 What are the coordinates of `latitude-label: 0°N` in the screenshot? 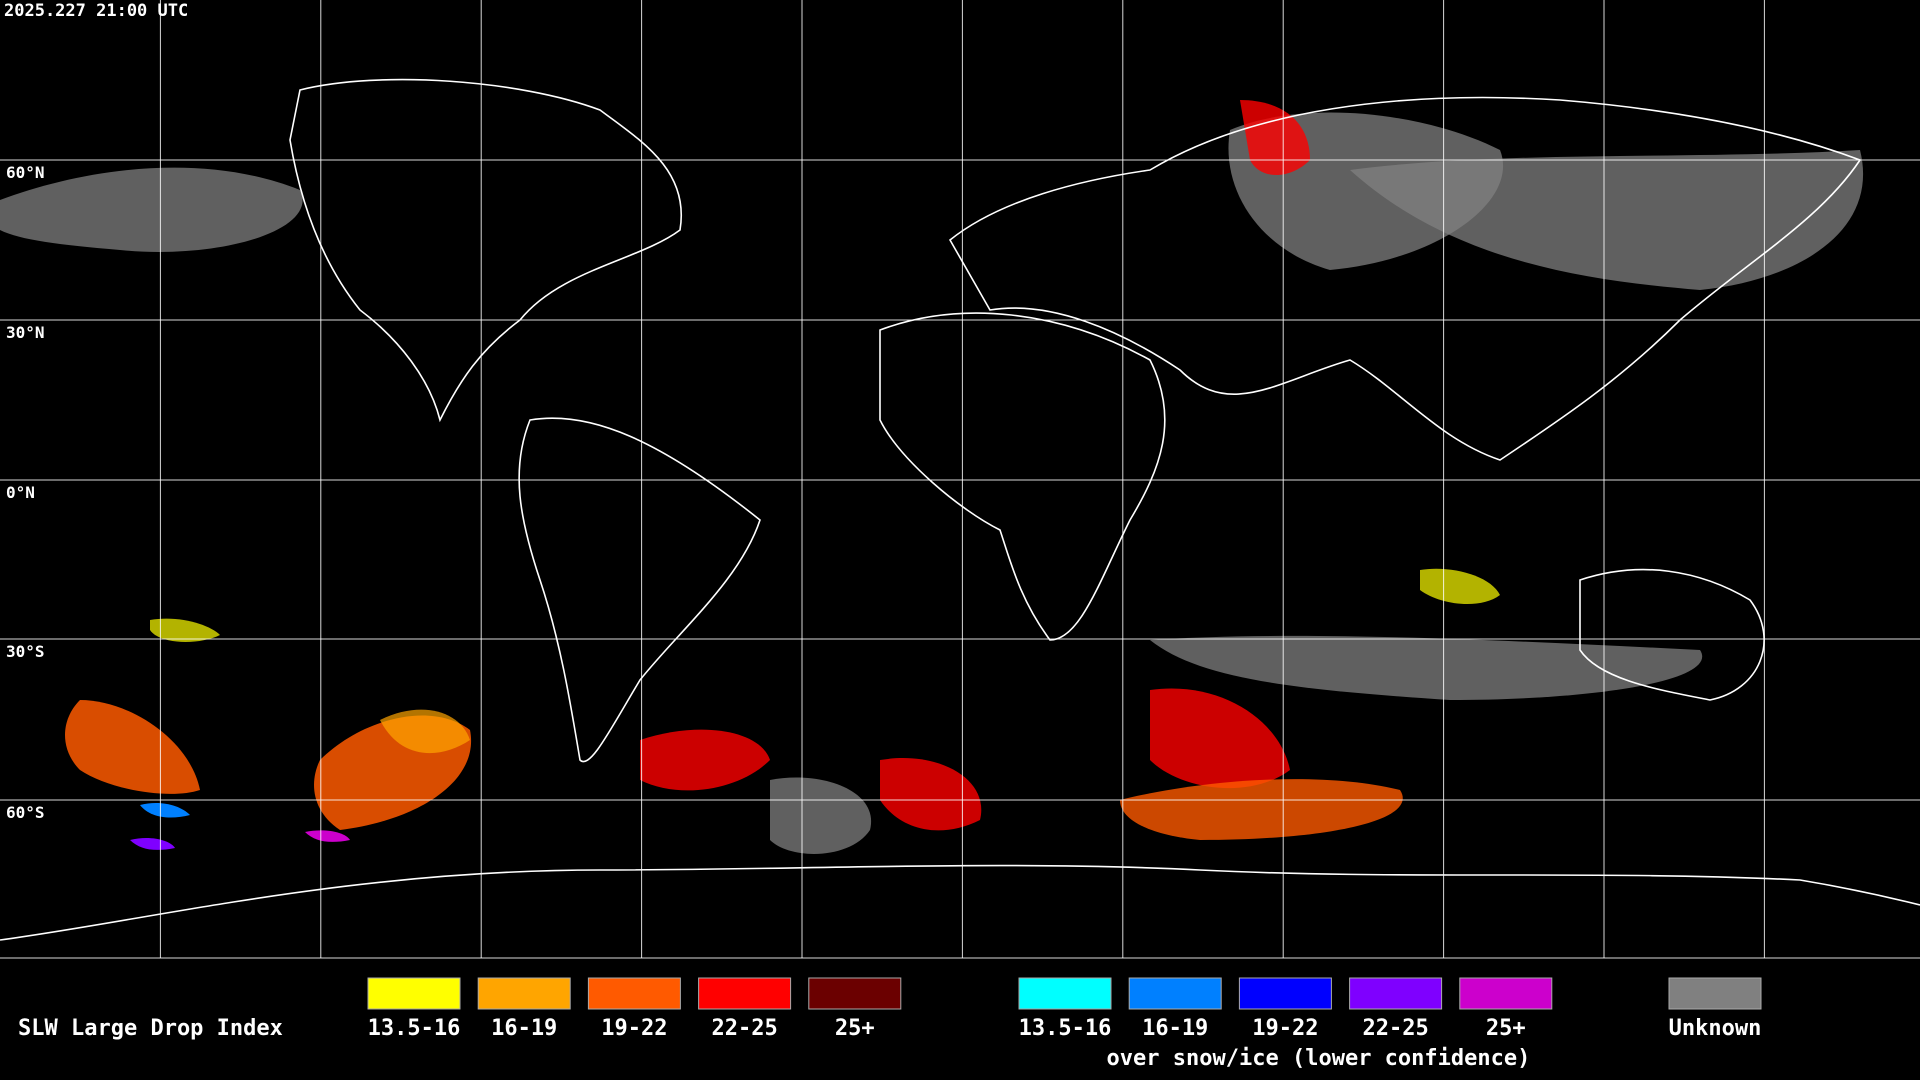 It's located at (20, 492).